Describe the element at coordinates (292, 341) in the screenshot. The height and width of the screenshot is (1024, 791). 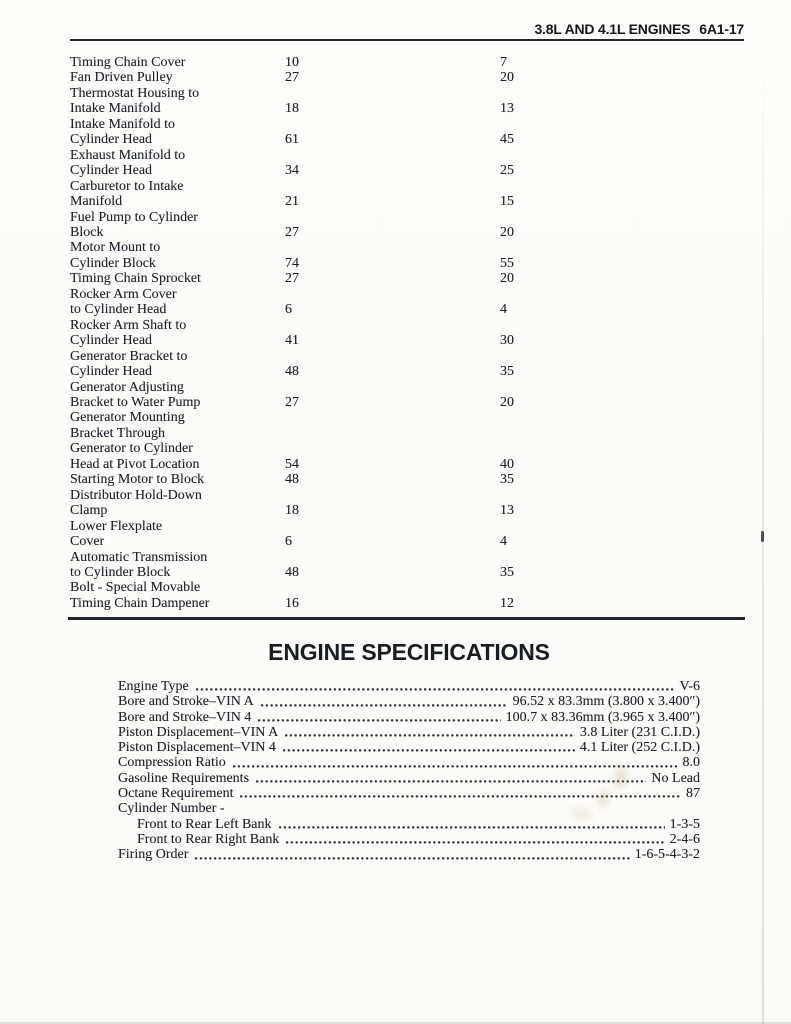
I see `torque-col1-value: 41` at that location.